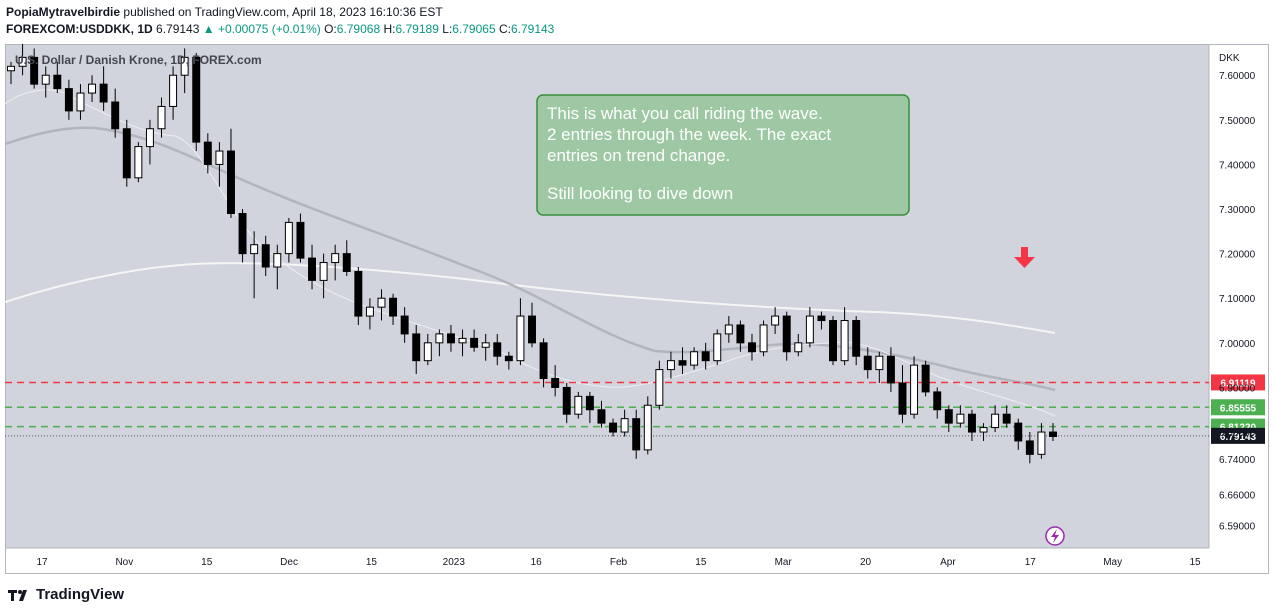 The width and height of the screenshot is (1274, 614). Describe the element at coordinates (447, 29) in the screenshot. I see `low-label: L:` at that location.